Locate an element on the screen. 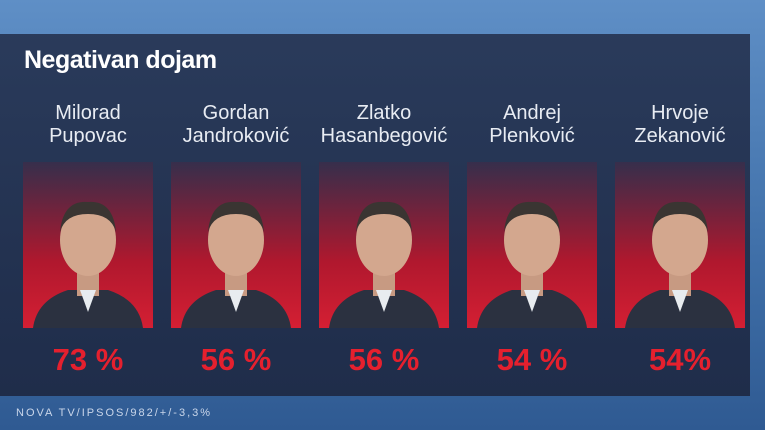  first-name: Hrvoje is located at coordinates (680, 113).